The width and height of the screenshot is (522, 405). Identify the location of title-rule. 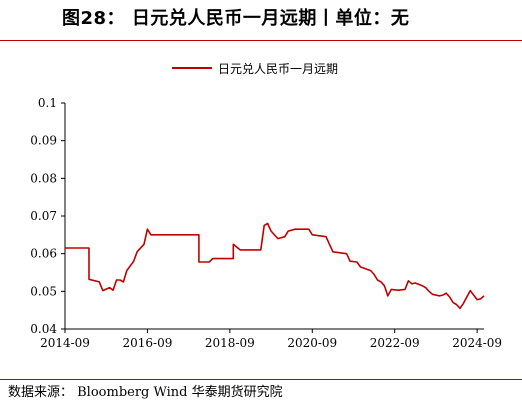
(261, 40).